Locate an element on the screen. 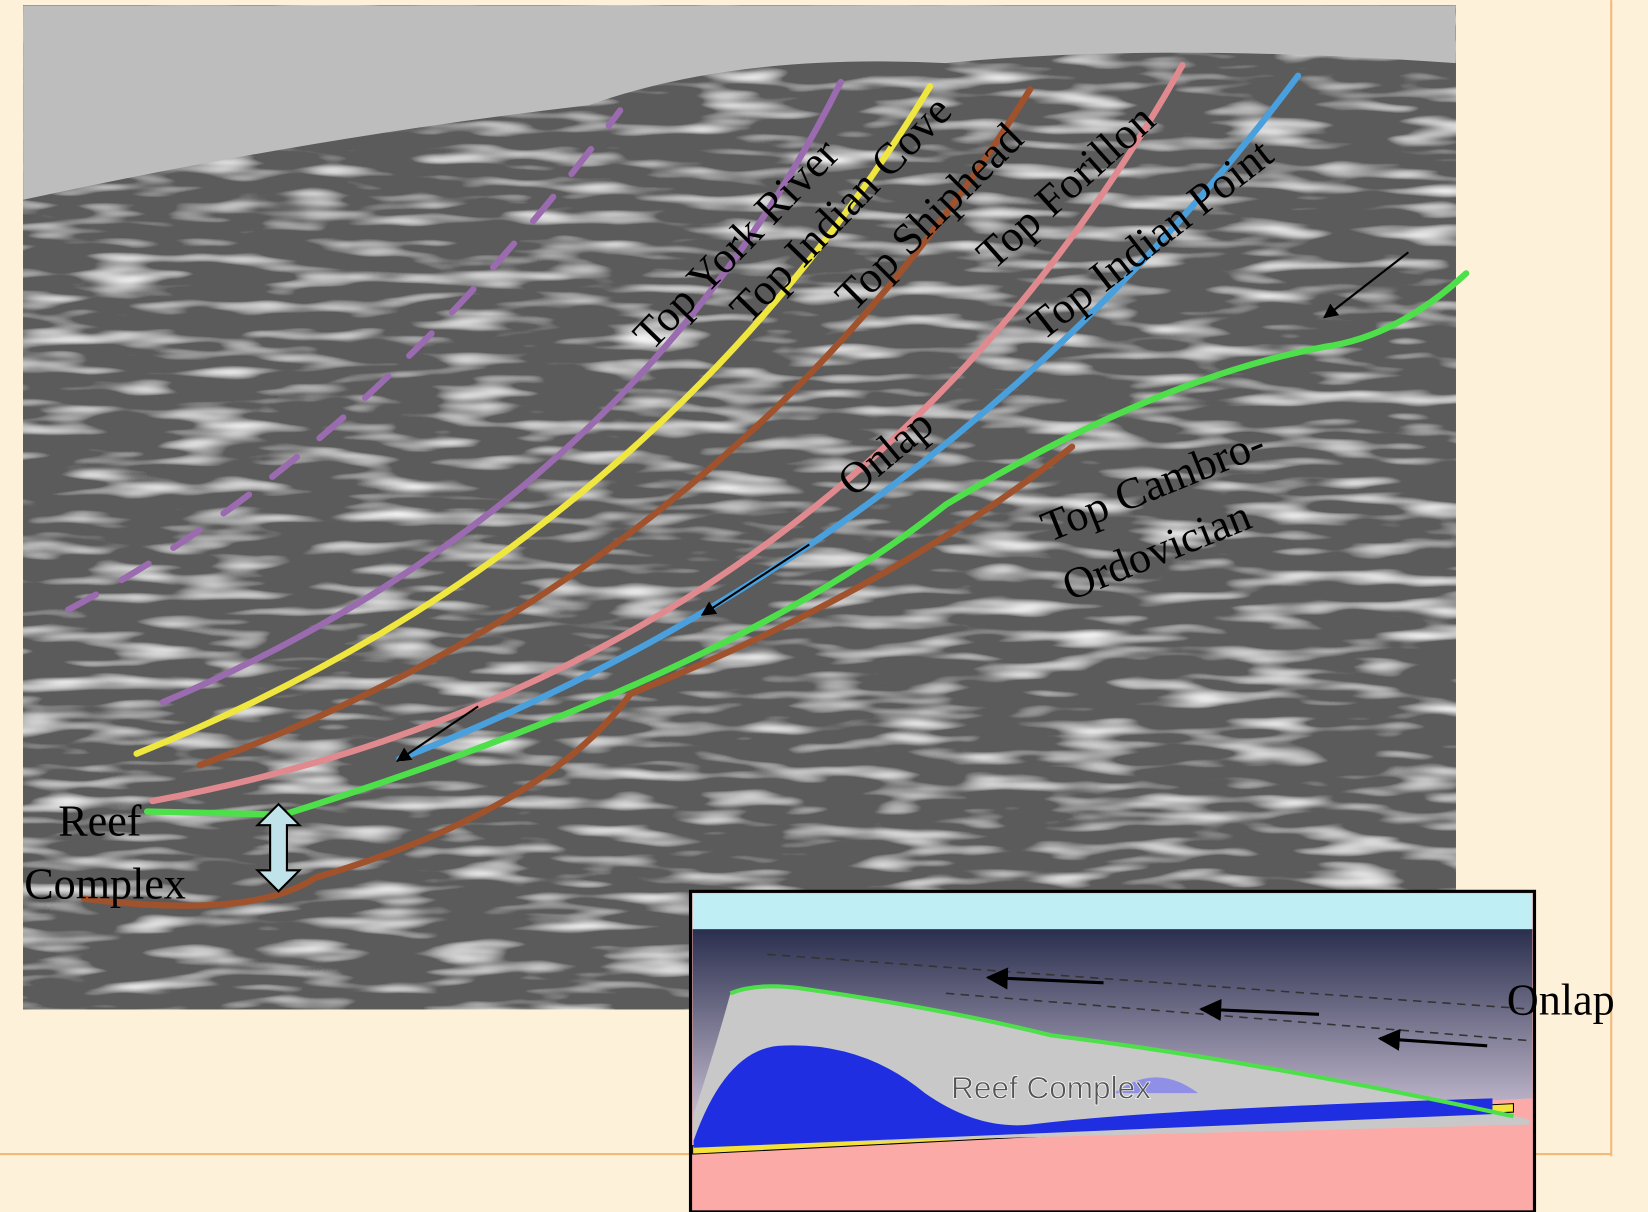 The height and width of the screenshot is (1212, 1648). reef-thickness-arrow is located at coordinates (278, 847).